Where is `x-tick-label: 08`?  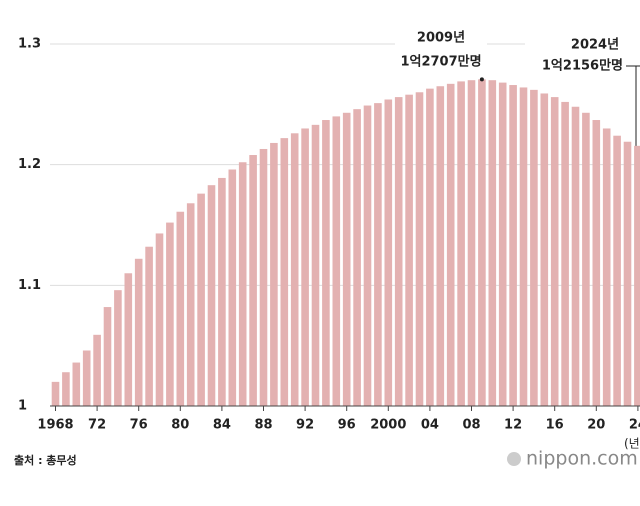
x-tick-label: 08 is located at coordinates (471, 425).